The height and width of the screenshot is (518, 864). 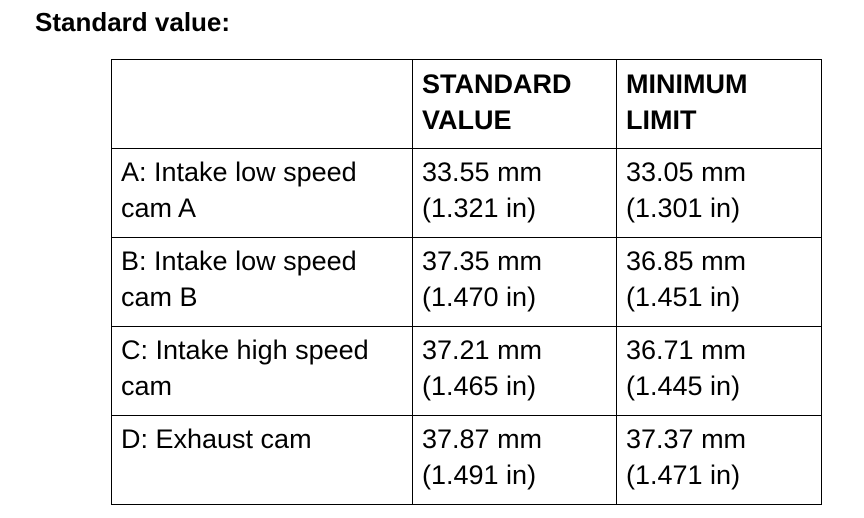 I want to click on item-cell: B: Intake low speed cam B, so click(x=262, y=282).